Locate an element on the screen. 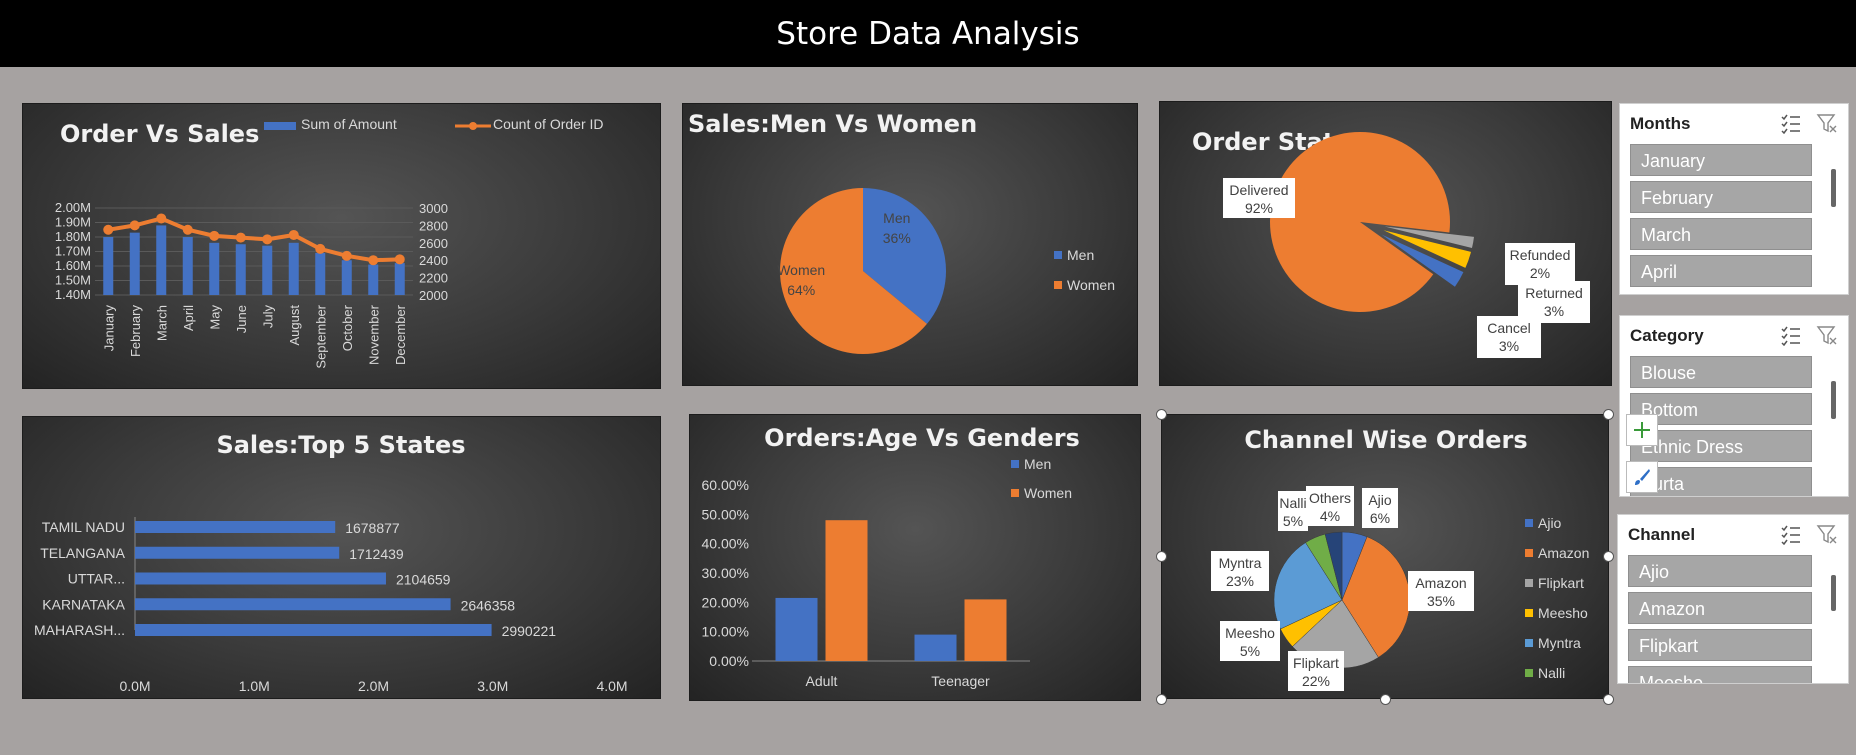 The image size is (1856, 755). add-element-button is located at coordinates (1642, 430).